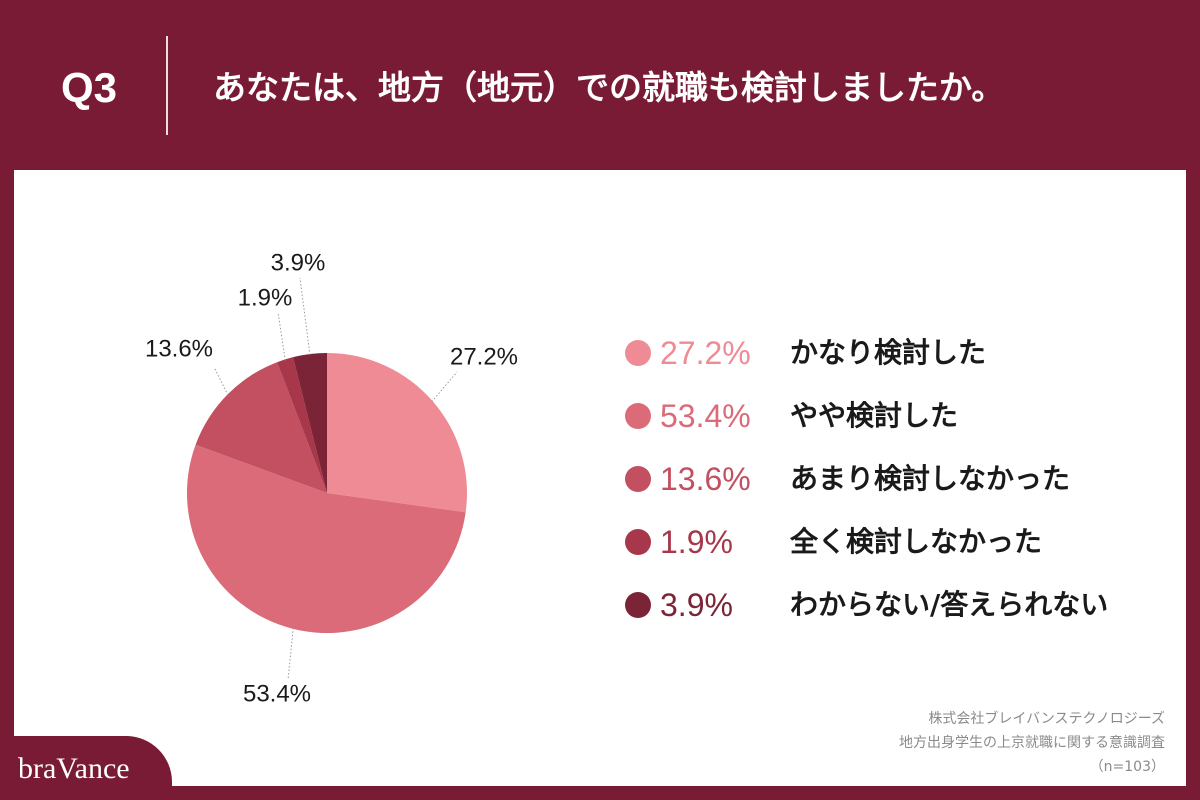 The width and height of the screenshot is (1200, 800). I want to click on legend-item-4: 1.9% 全く検討しなかった, so click(895, 541).